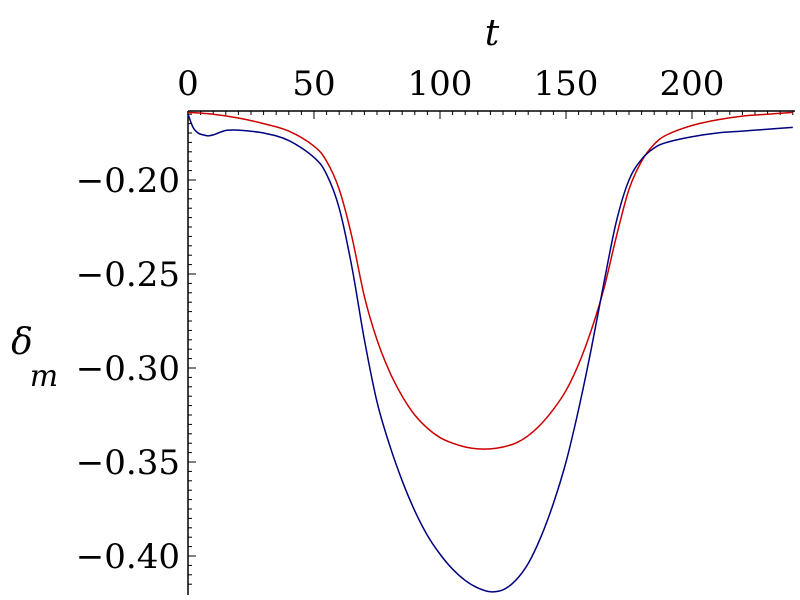 The width and height of the screenshot is (800, 600). I want to click on y-axis-title: δ, so click(22, 342).